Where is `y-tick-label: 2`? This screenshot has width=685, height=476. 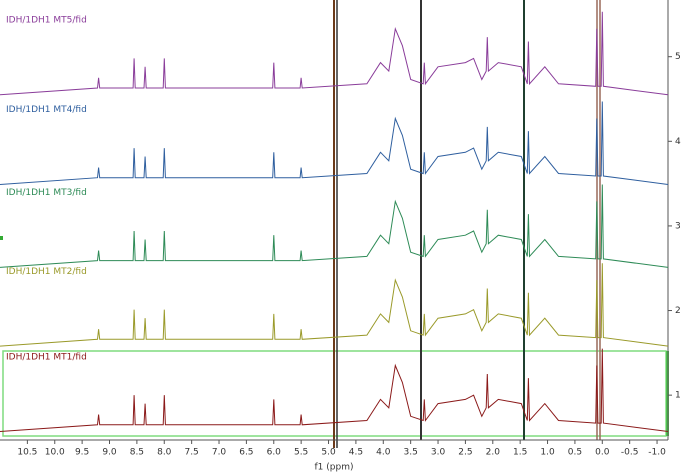
y-tick-label: 2 is located at coordinates (678, 311).